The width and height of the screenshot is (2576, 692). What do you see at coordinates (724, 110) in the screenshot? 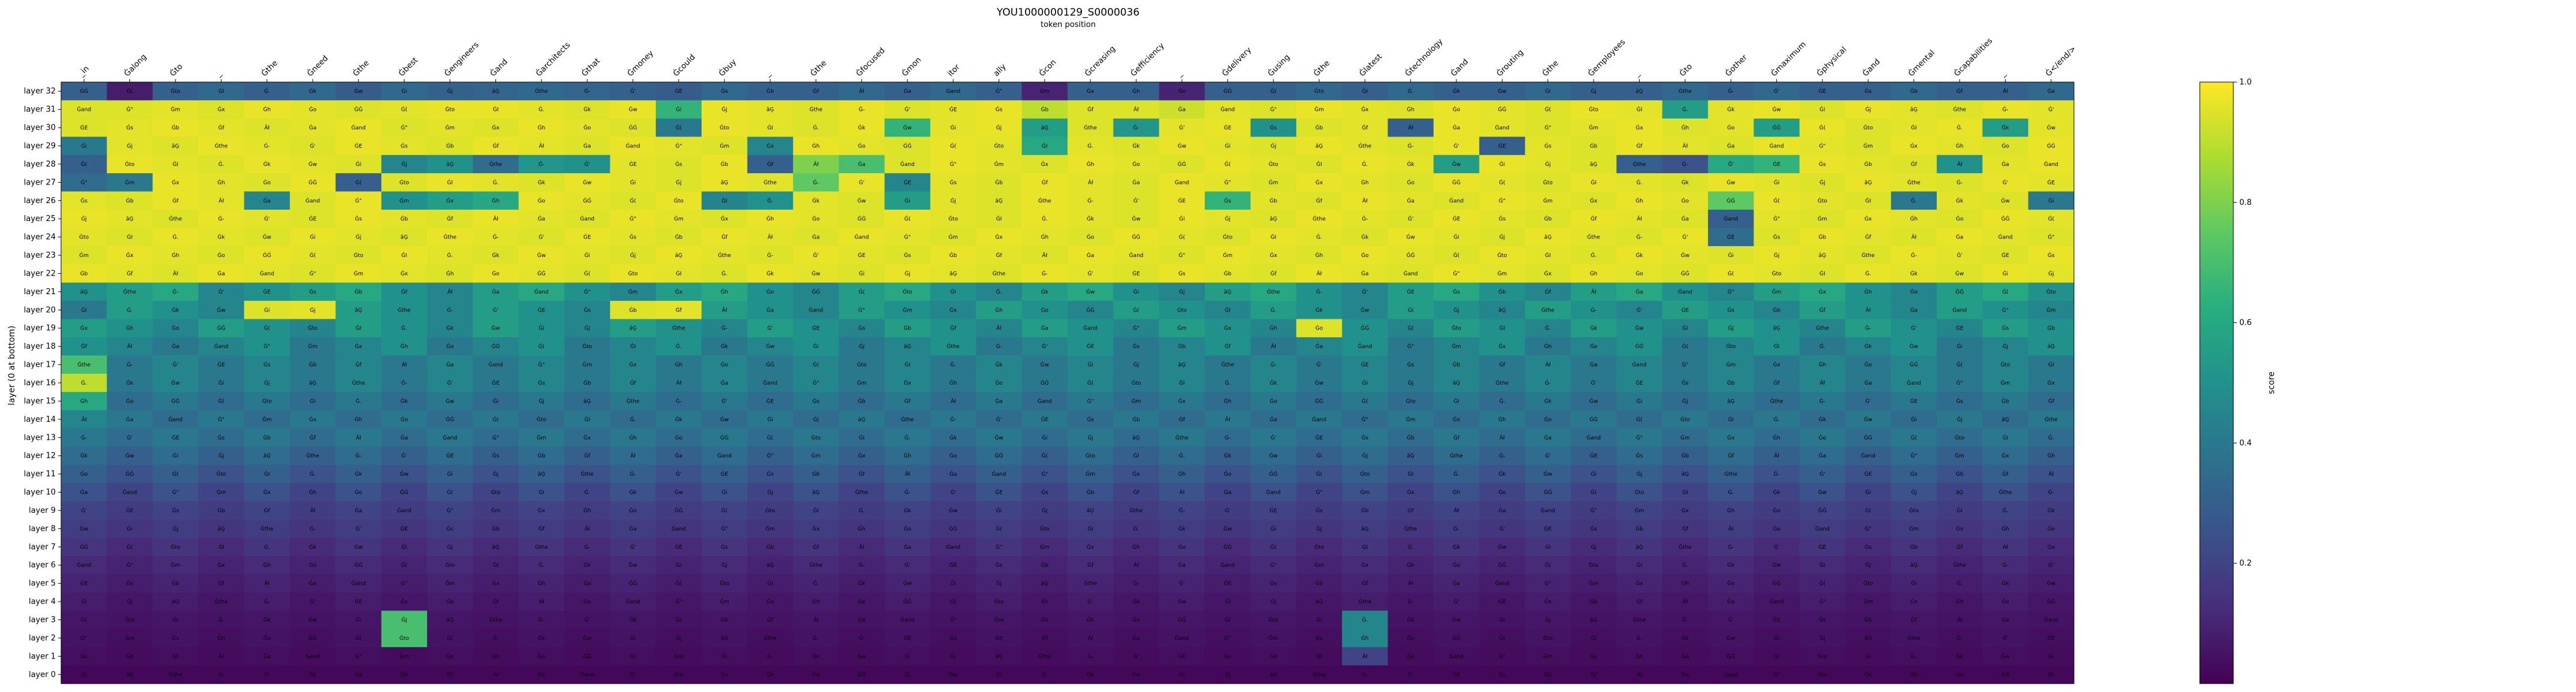
I see `cell-token-label: Ġj` at bounding box center [724, 110].